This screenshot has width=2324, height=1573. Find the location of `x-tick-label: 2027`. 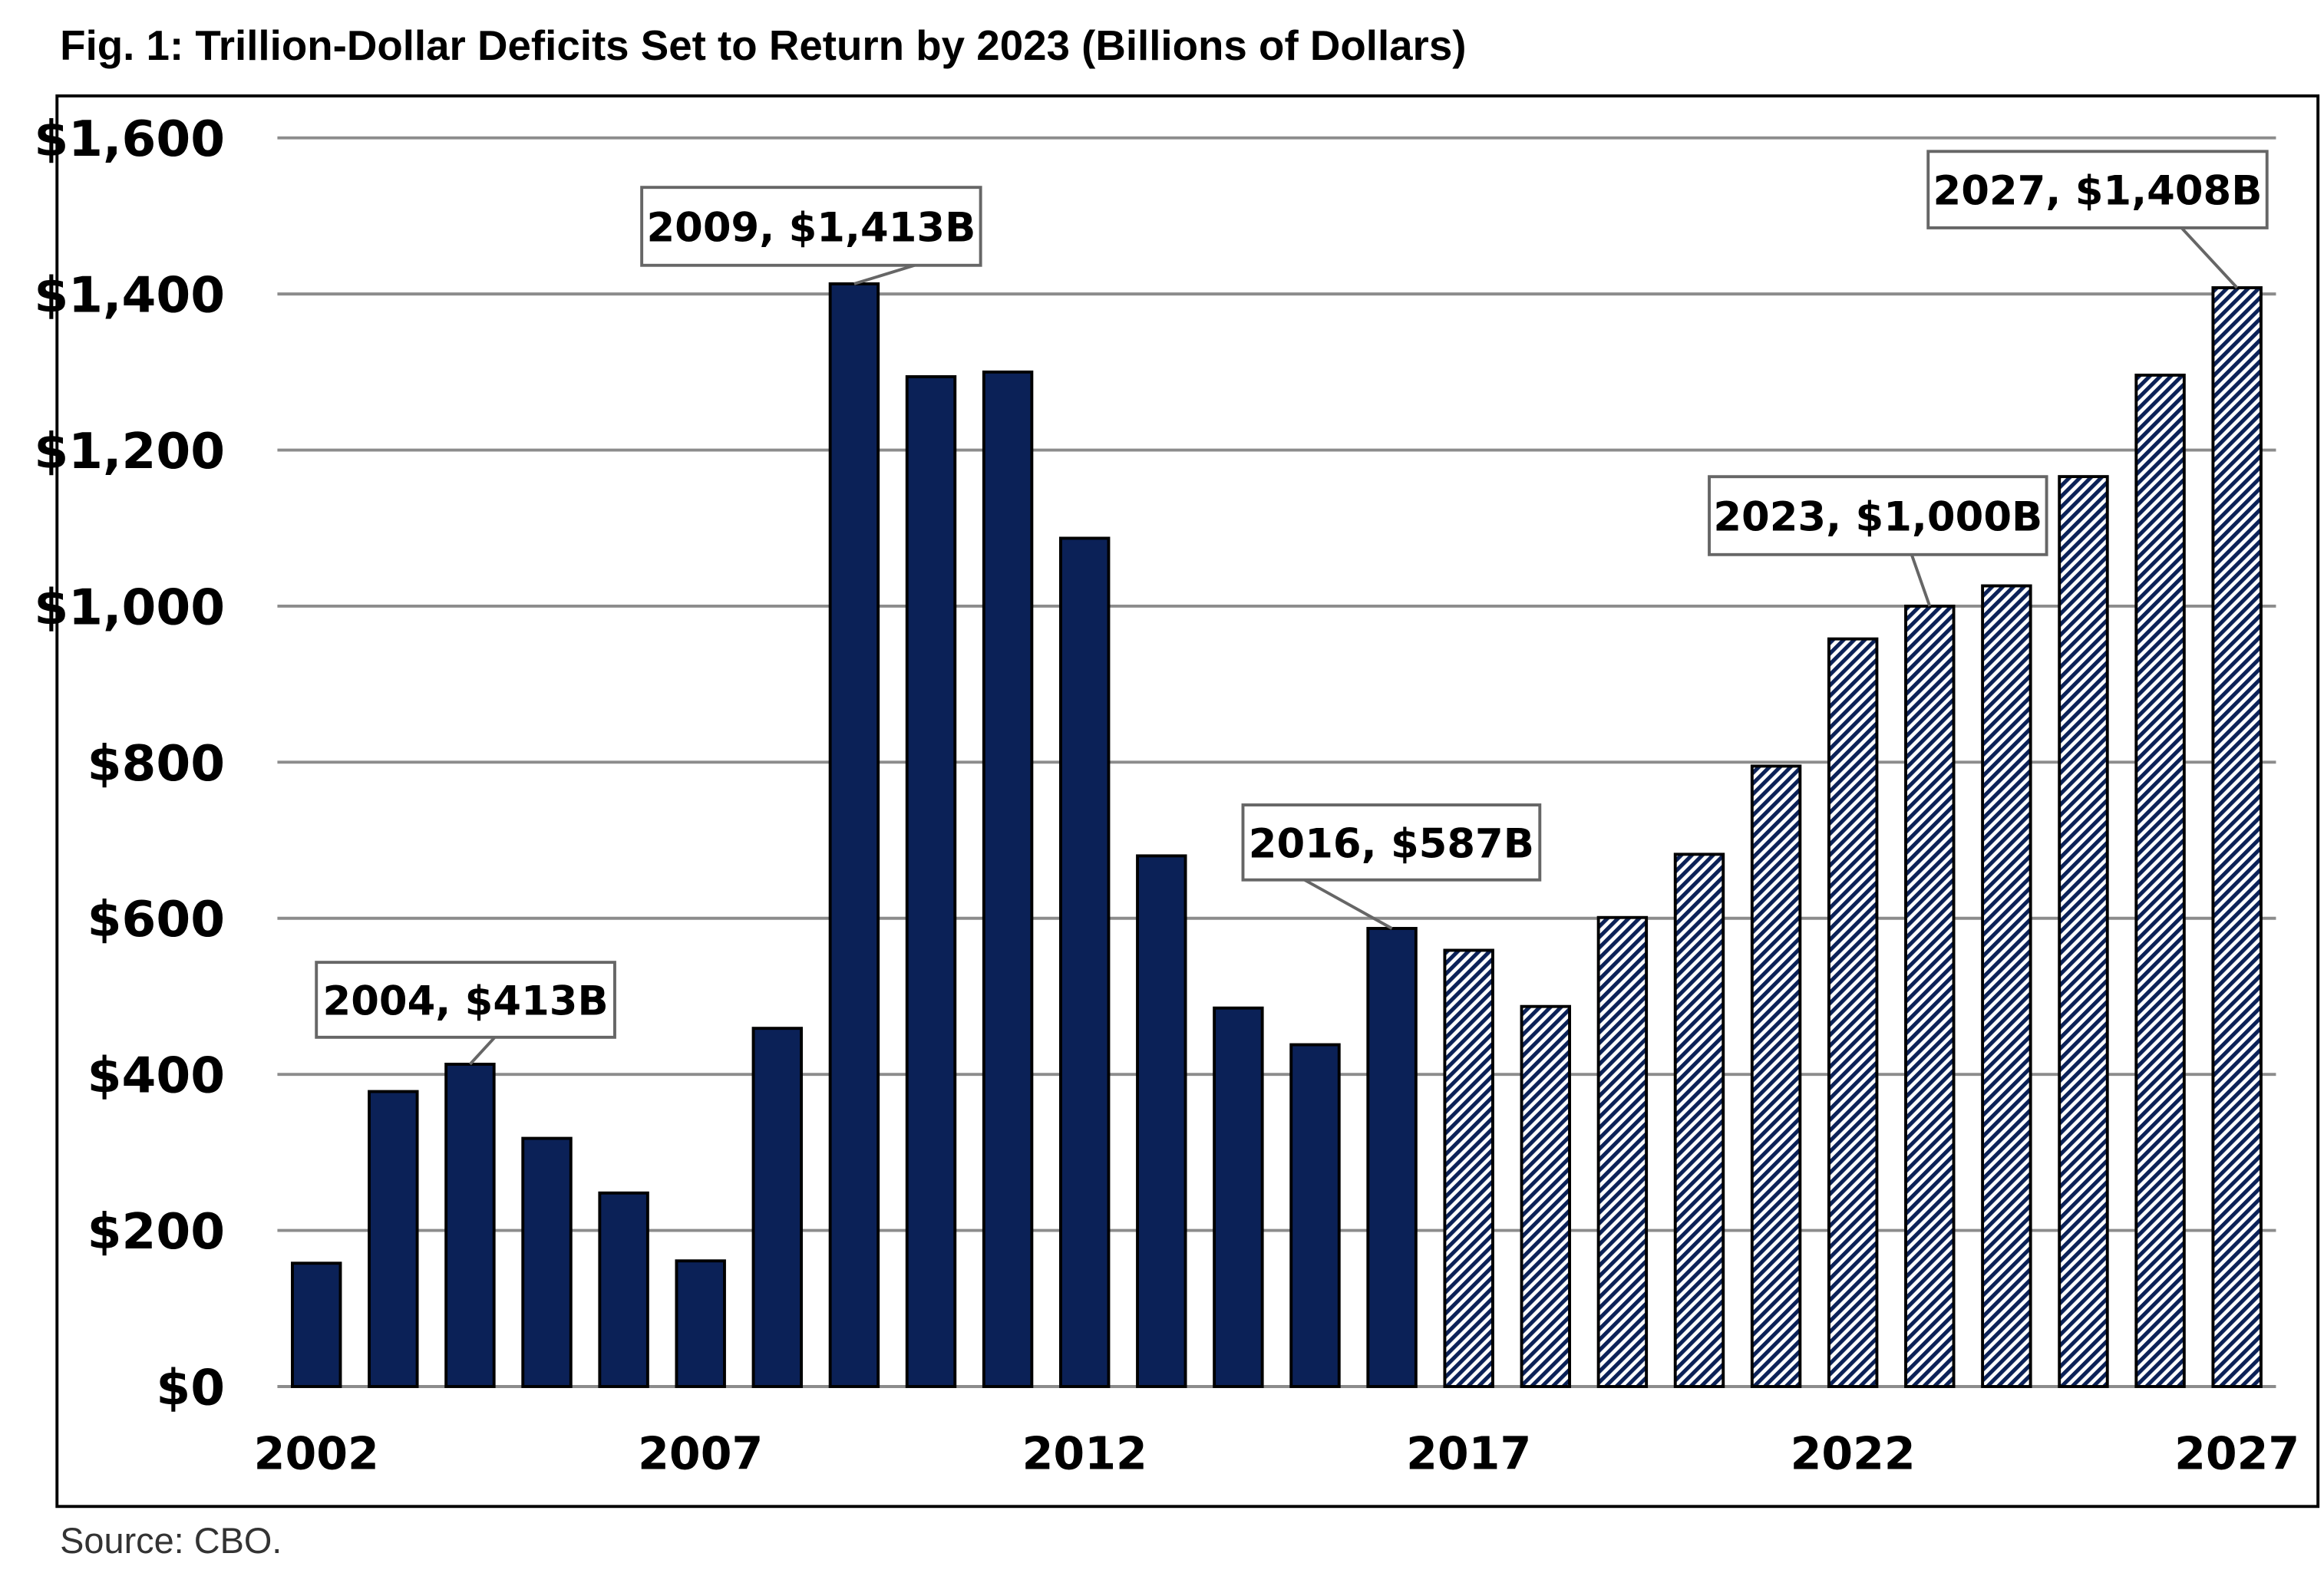

x-tick-label: 2027 is located at coordinates (2236, 1453).